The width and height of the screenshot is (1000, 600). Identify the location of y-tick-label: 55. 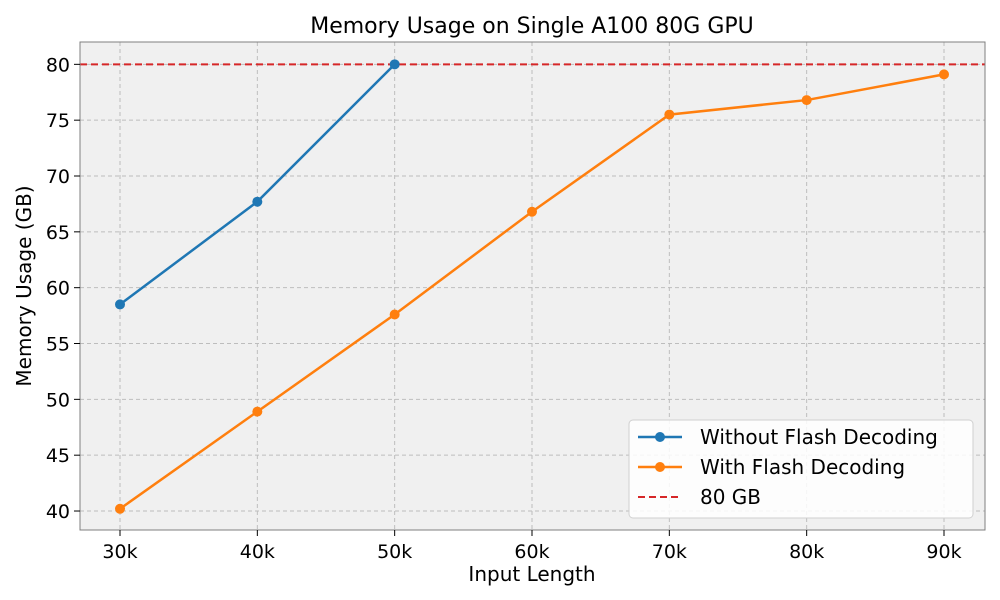
(58, 345).